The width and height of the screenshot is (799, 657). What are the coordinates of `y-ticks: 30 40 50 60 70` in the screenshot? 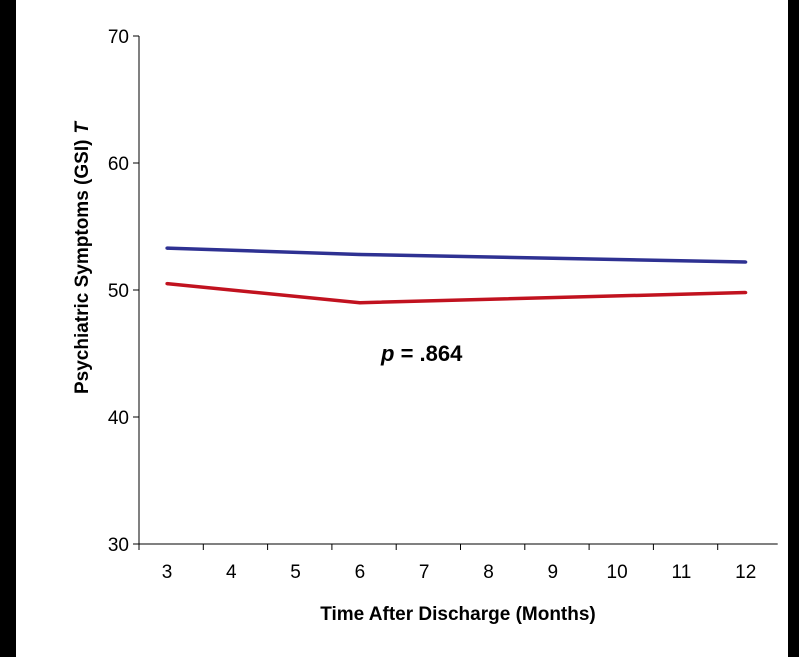 It's located at (123, 291).